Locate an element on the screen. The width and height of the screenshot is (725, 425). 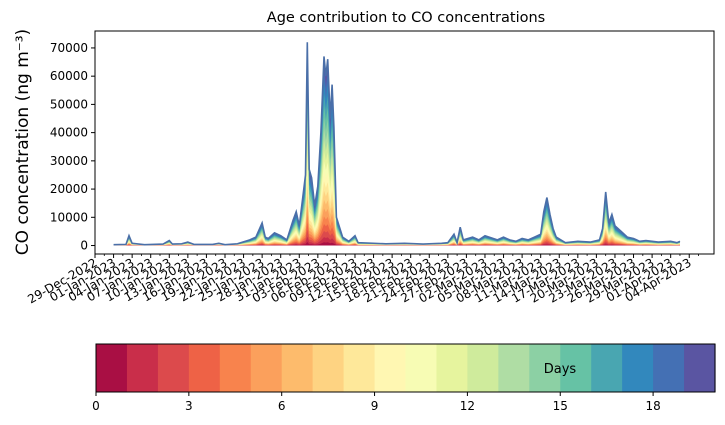
y-tick-label-2: 20000 is located at coordinates (69, 189).